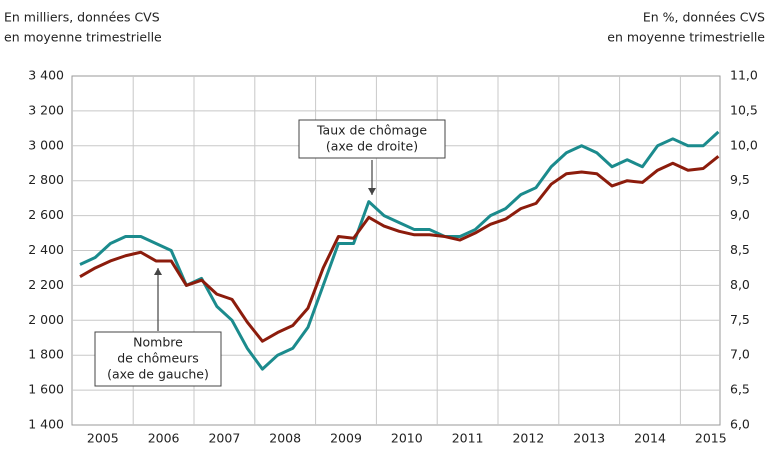 The image size is (769, 450). I want to click on x-tick-label: 2013, so click(589, 438).